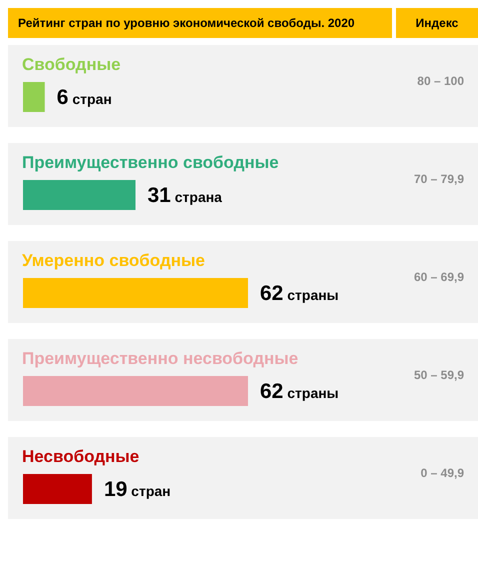  I want to click on data-label: 6 стран, so click(84, 97).